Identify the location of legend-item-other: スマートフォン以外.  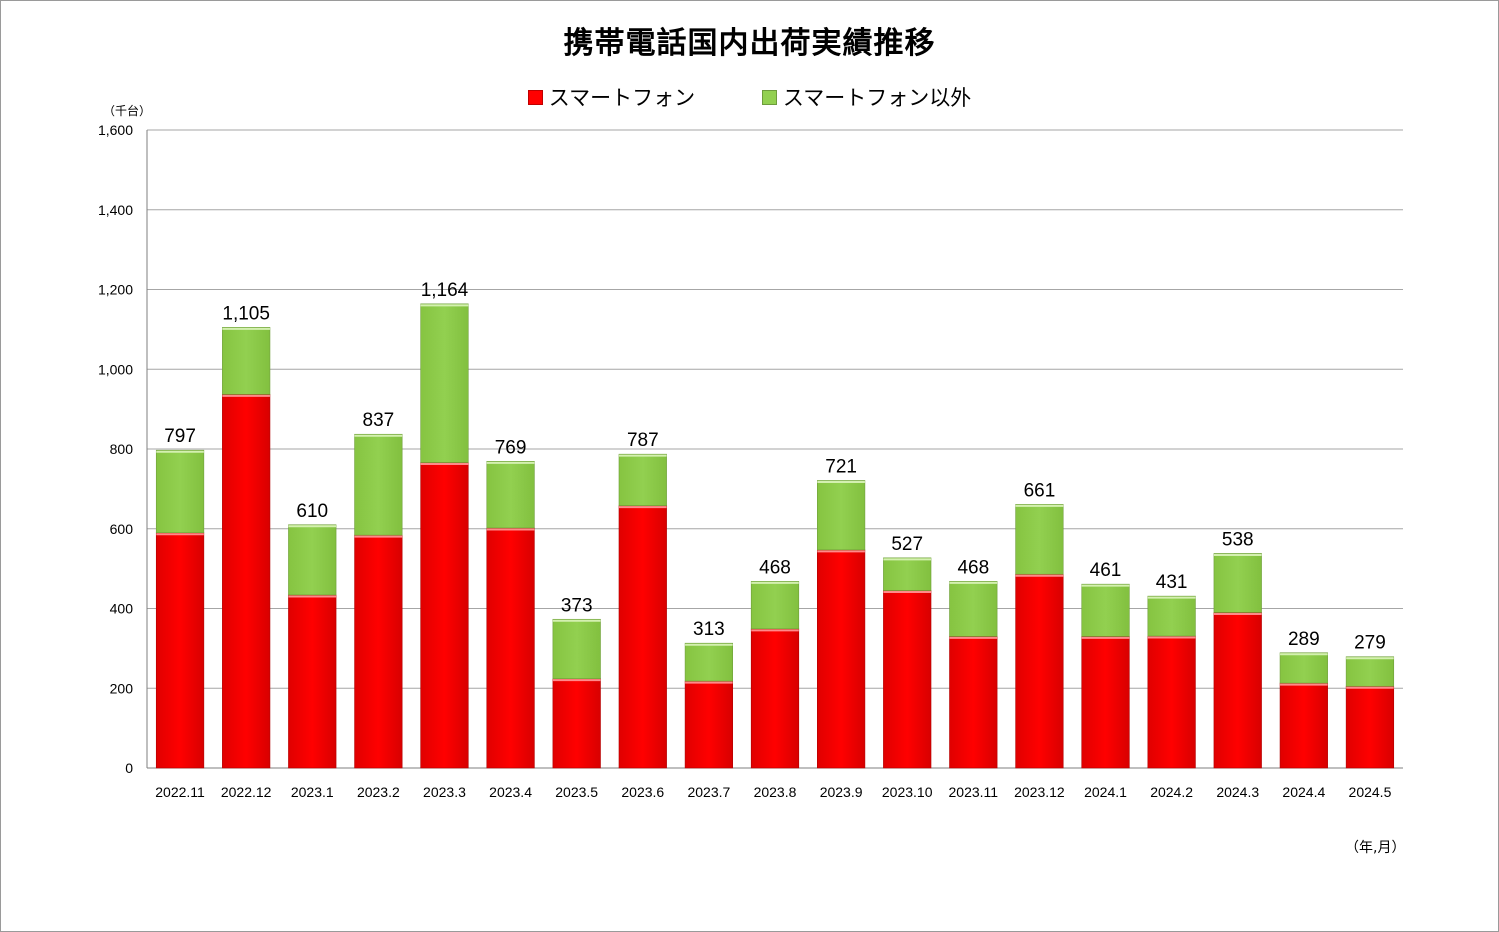
(866, 97).